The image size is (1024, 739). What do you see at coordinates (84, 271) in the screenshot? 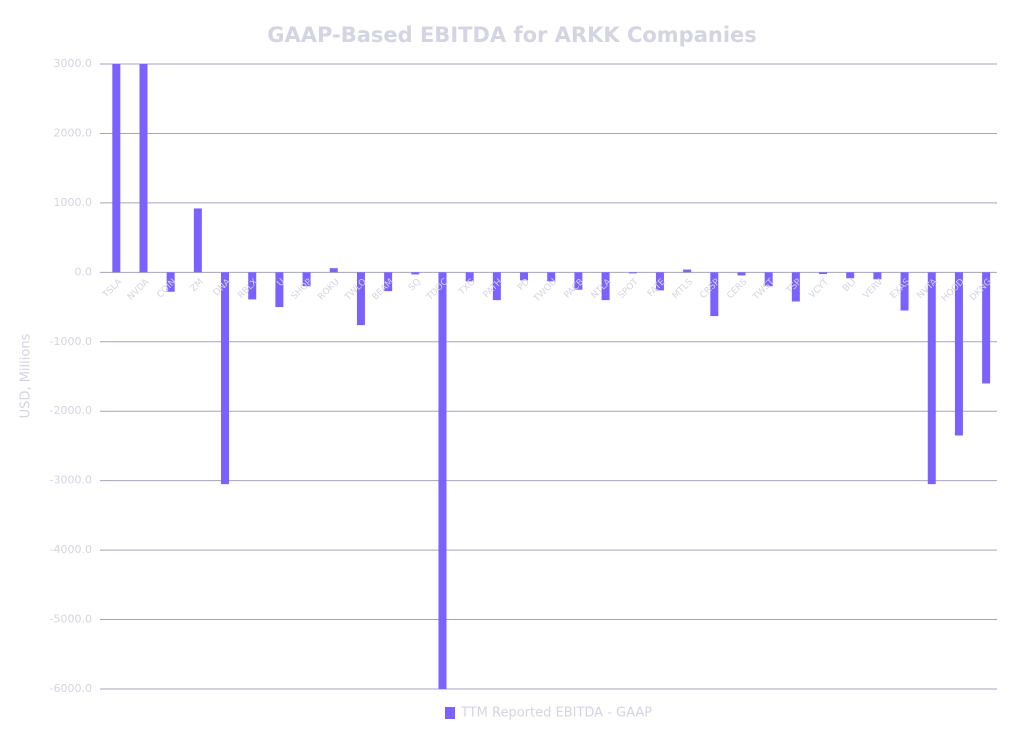
I see `y-tick-label: 0.0` at bounding box center [84, 271].